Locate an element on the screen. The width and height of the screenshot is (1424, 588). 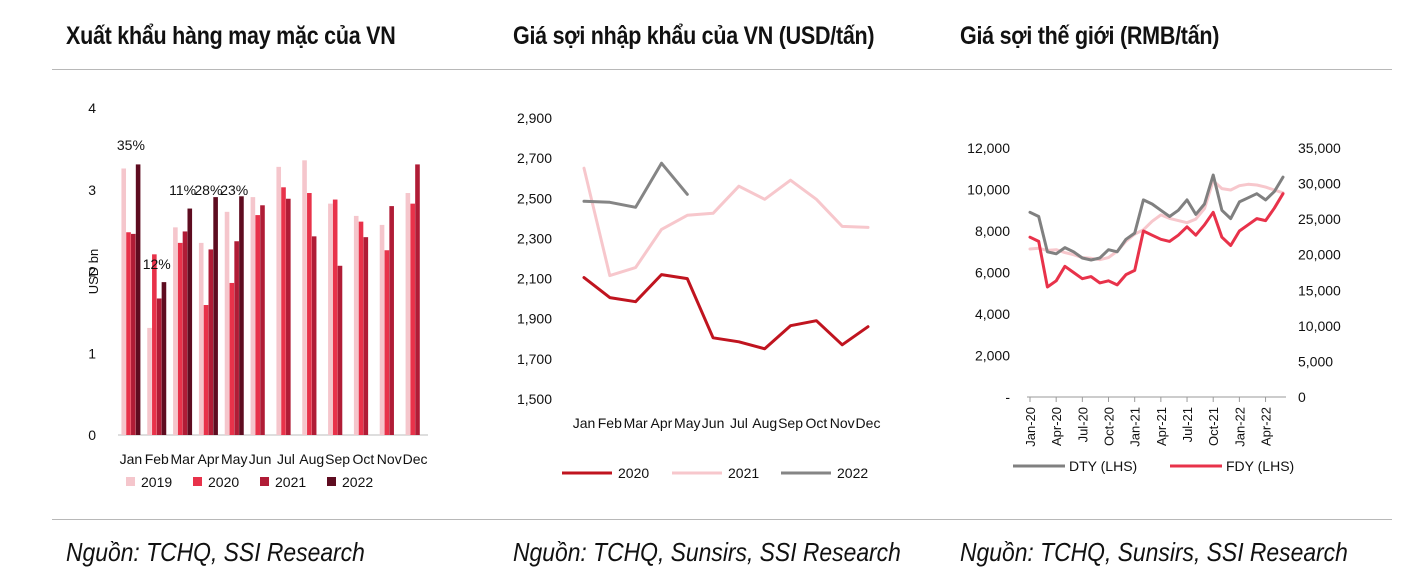
x-tick-label: Jul is located at coordinates (286, 459).